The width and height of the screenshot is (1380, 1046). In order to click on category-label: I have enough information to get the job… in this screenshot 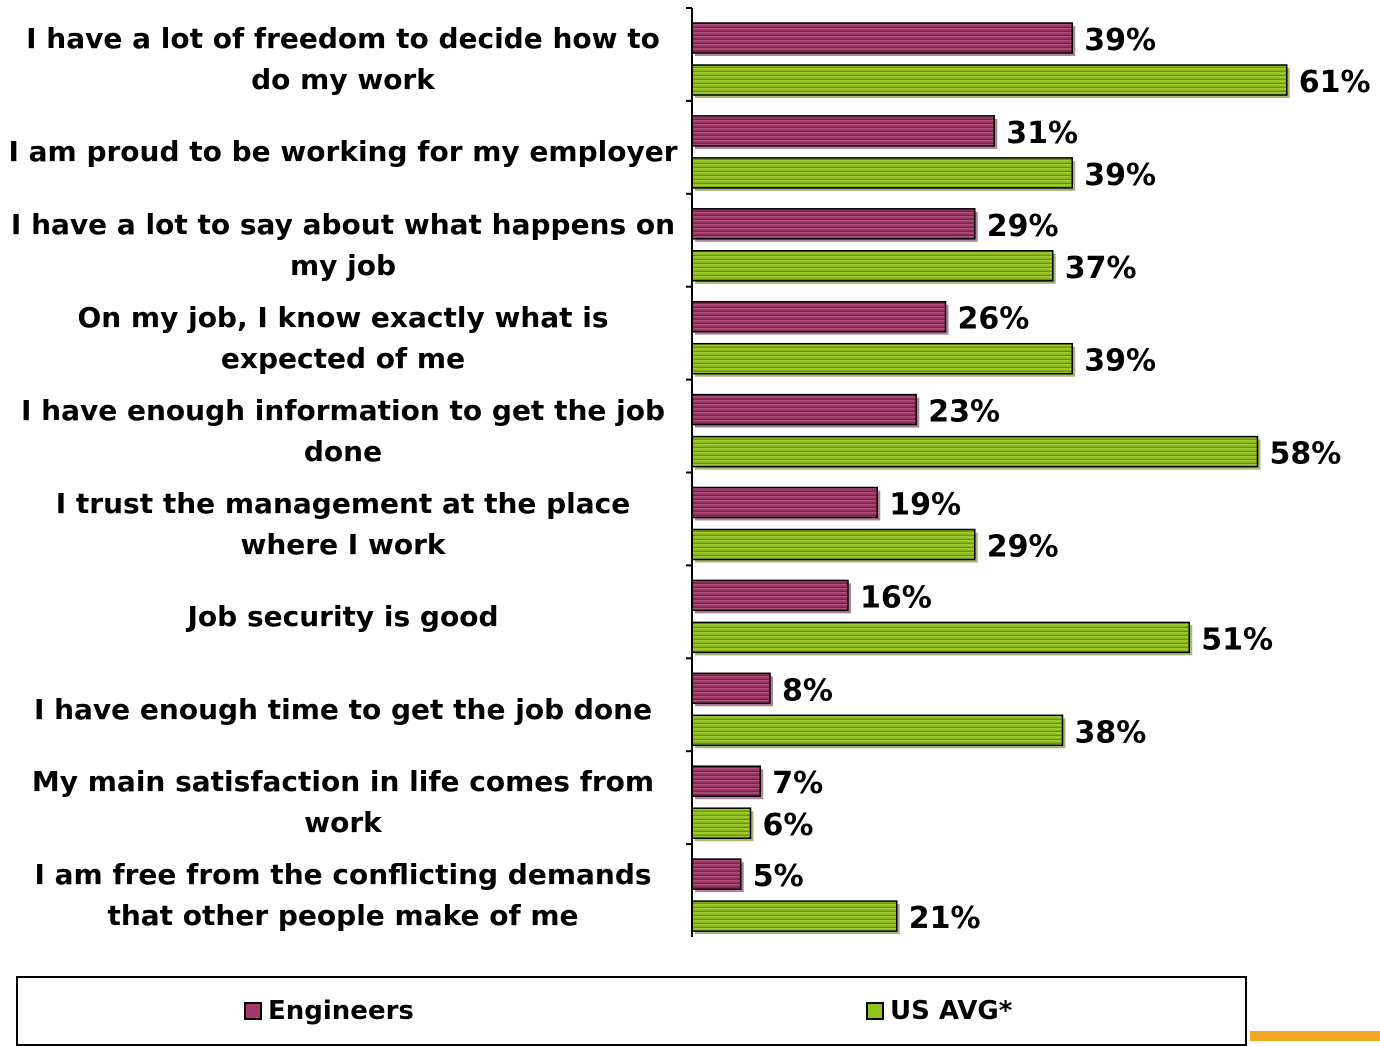, I will do `click(343, 431)`.